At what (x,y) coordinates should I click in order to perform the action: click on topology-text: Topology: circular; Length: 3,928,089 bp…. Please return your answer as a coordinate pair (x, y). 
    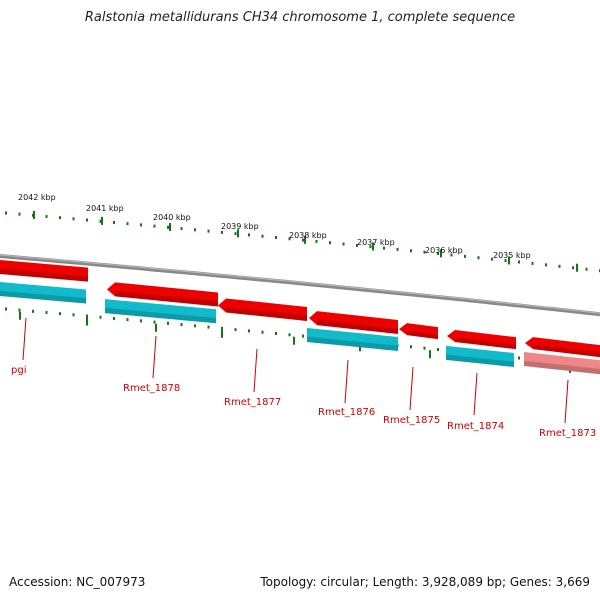
    Looking at the image, I should click on (425, 582).